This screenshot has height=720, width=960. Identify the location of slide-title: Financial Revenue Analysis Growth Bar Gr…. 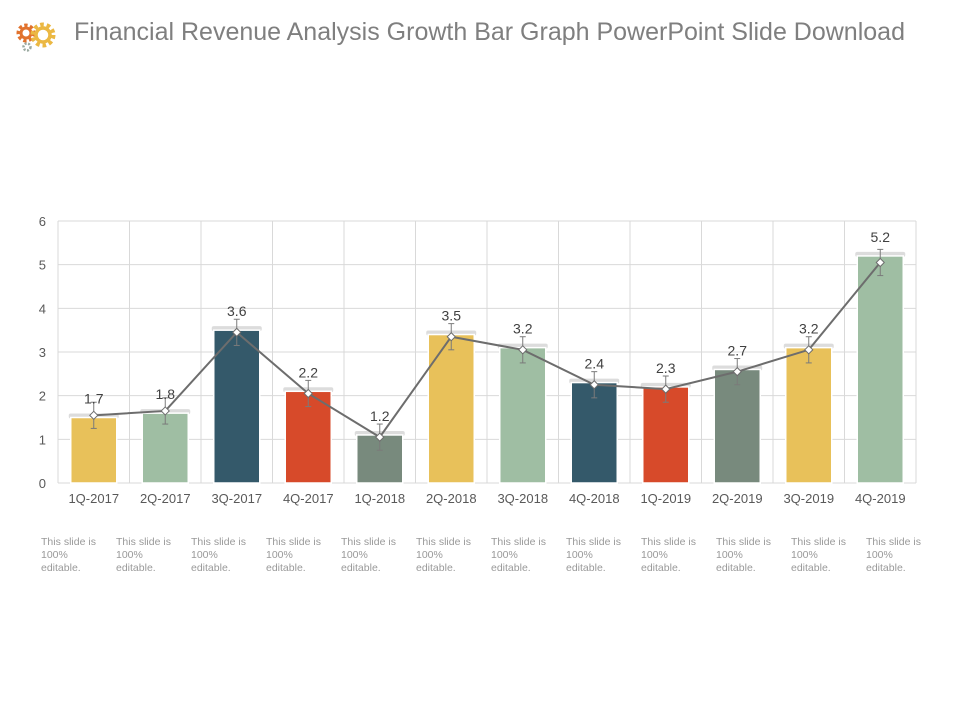
(489, 31).